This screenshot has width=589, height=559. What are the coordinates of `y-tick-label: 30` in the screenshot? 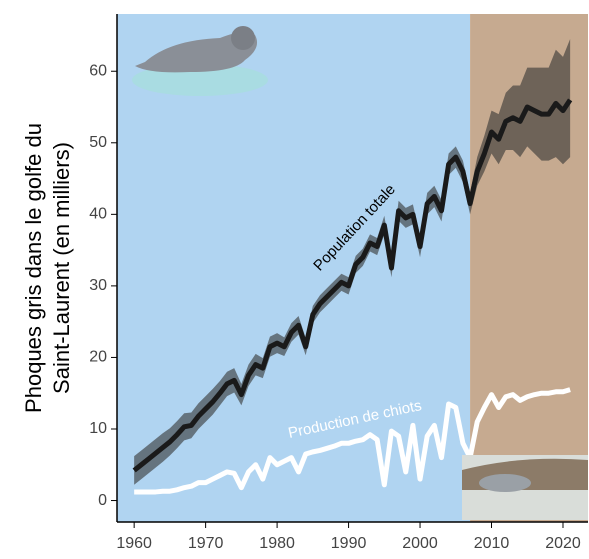 It's located at (98, 285).